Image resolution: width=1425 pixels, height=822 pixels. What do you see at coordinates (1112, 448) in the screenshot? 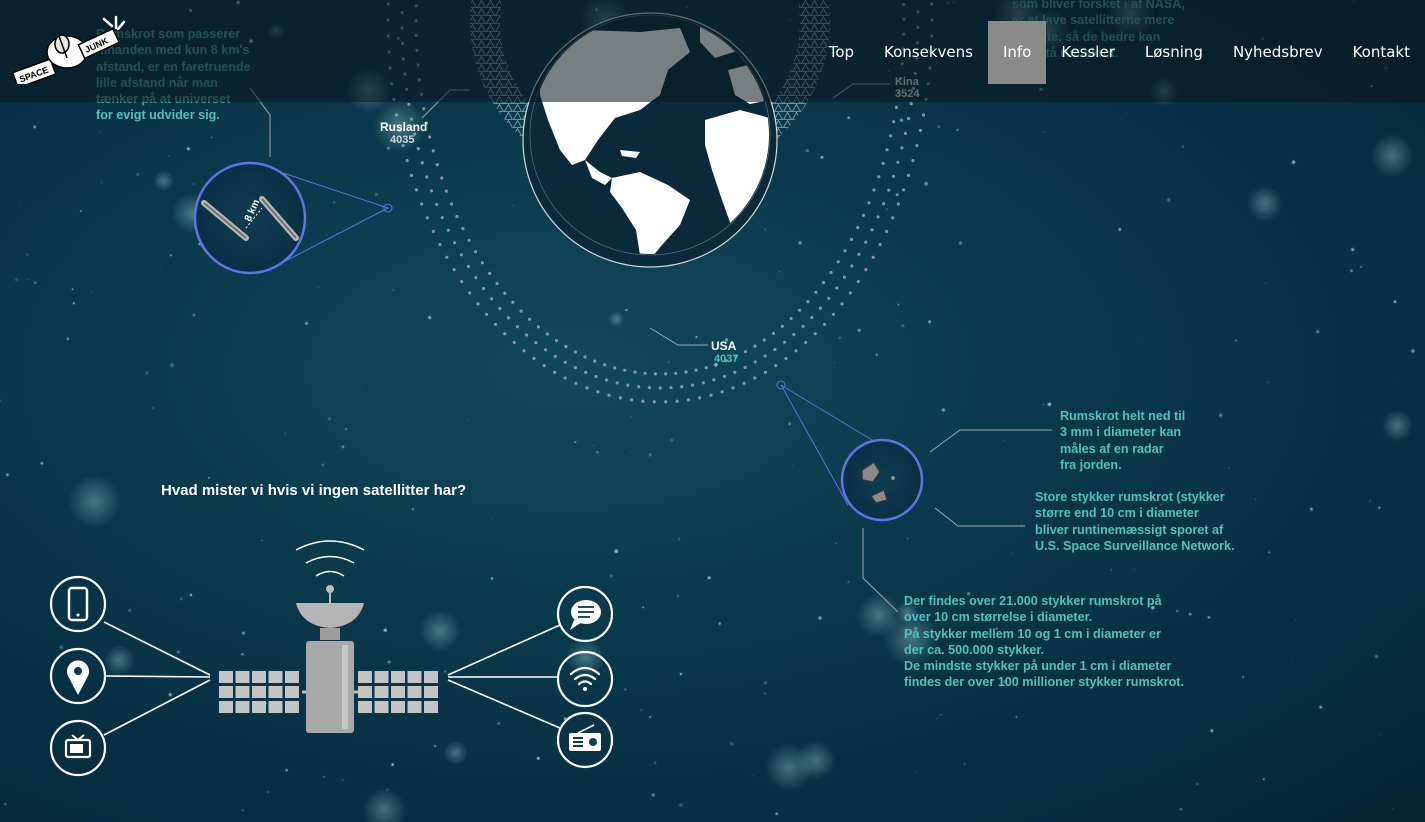
I see `note-line: måles af en radar` at bounding box center [1112, 448].